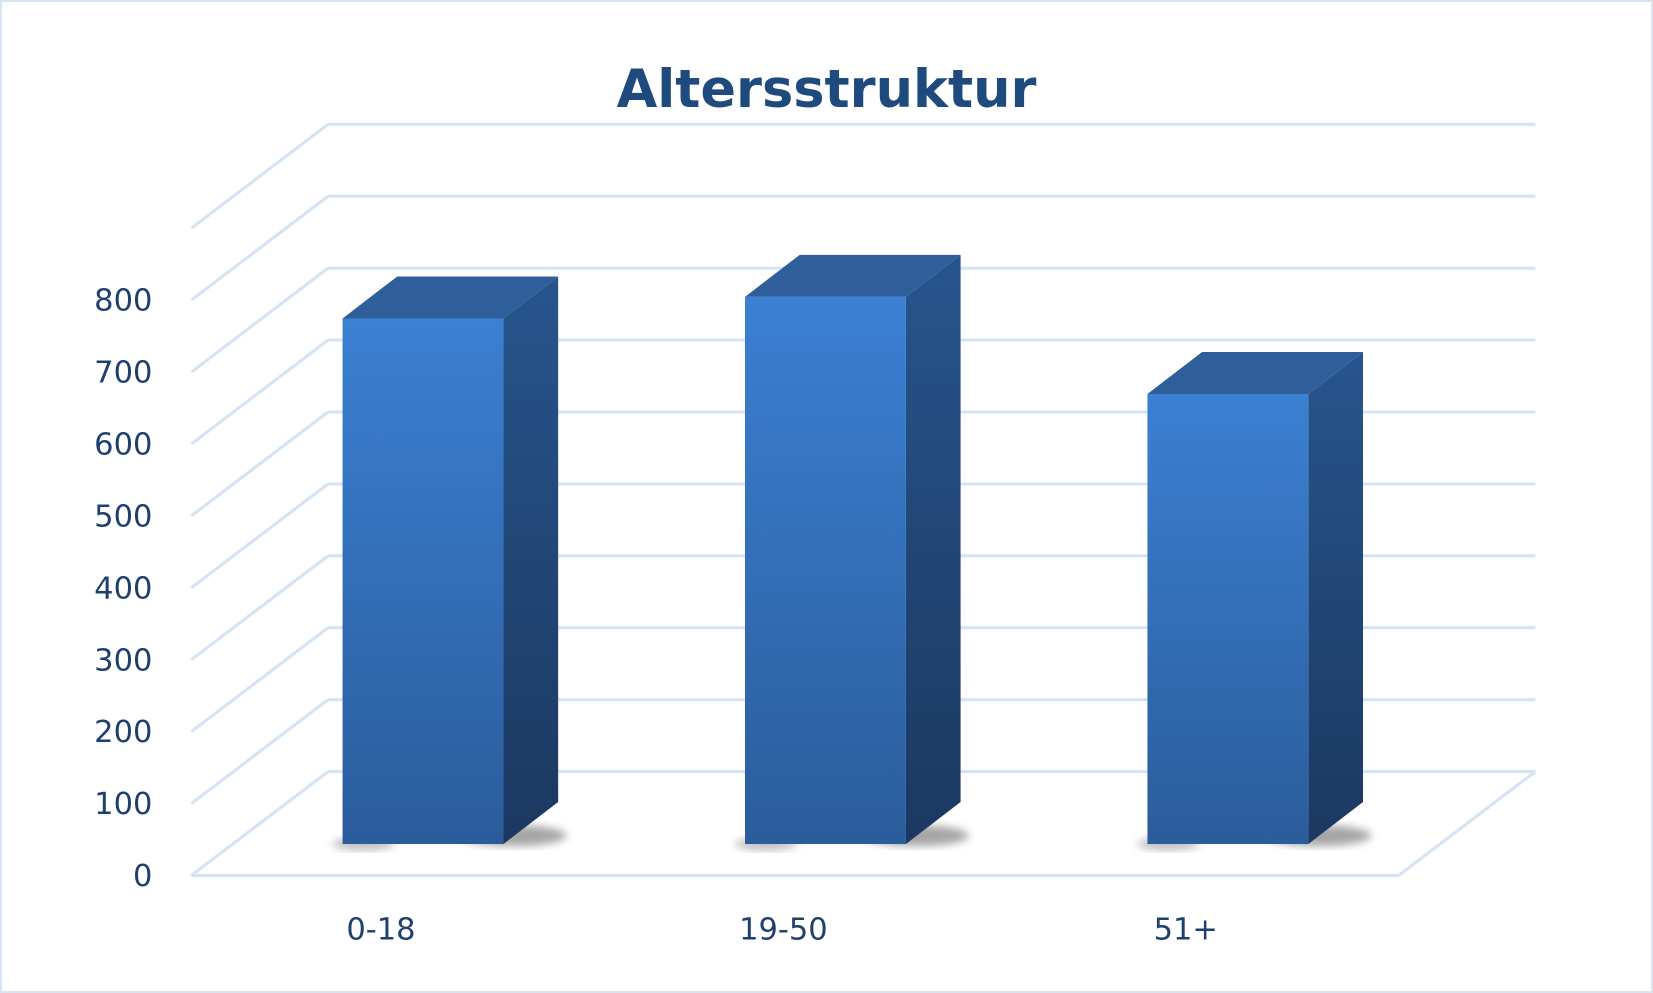 The width and height of the screenshot is (1653, 993). What do you see at coordinates (123, 660) in the screenshot?
I see `y-tick-label: 300` at bounding box center [123, 660].